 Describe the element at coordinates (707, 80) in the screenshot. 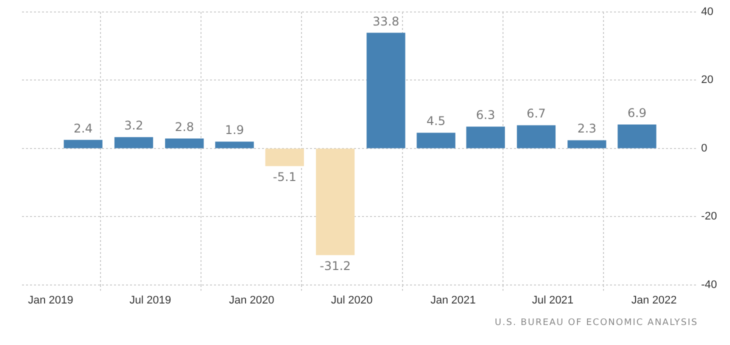

I see `y-tick-label: 20` at that location.